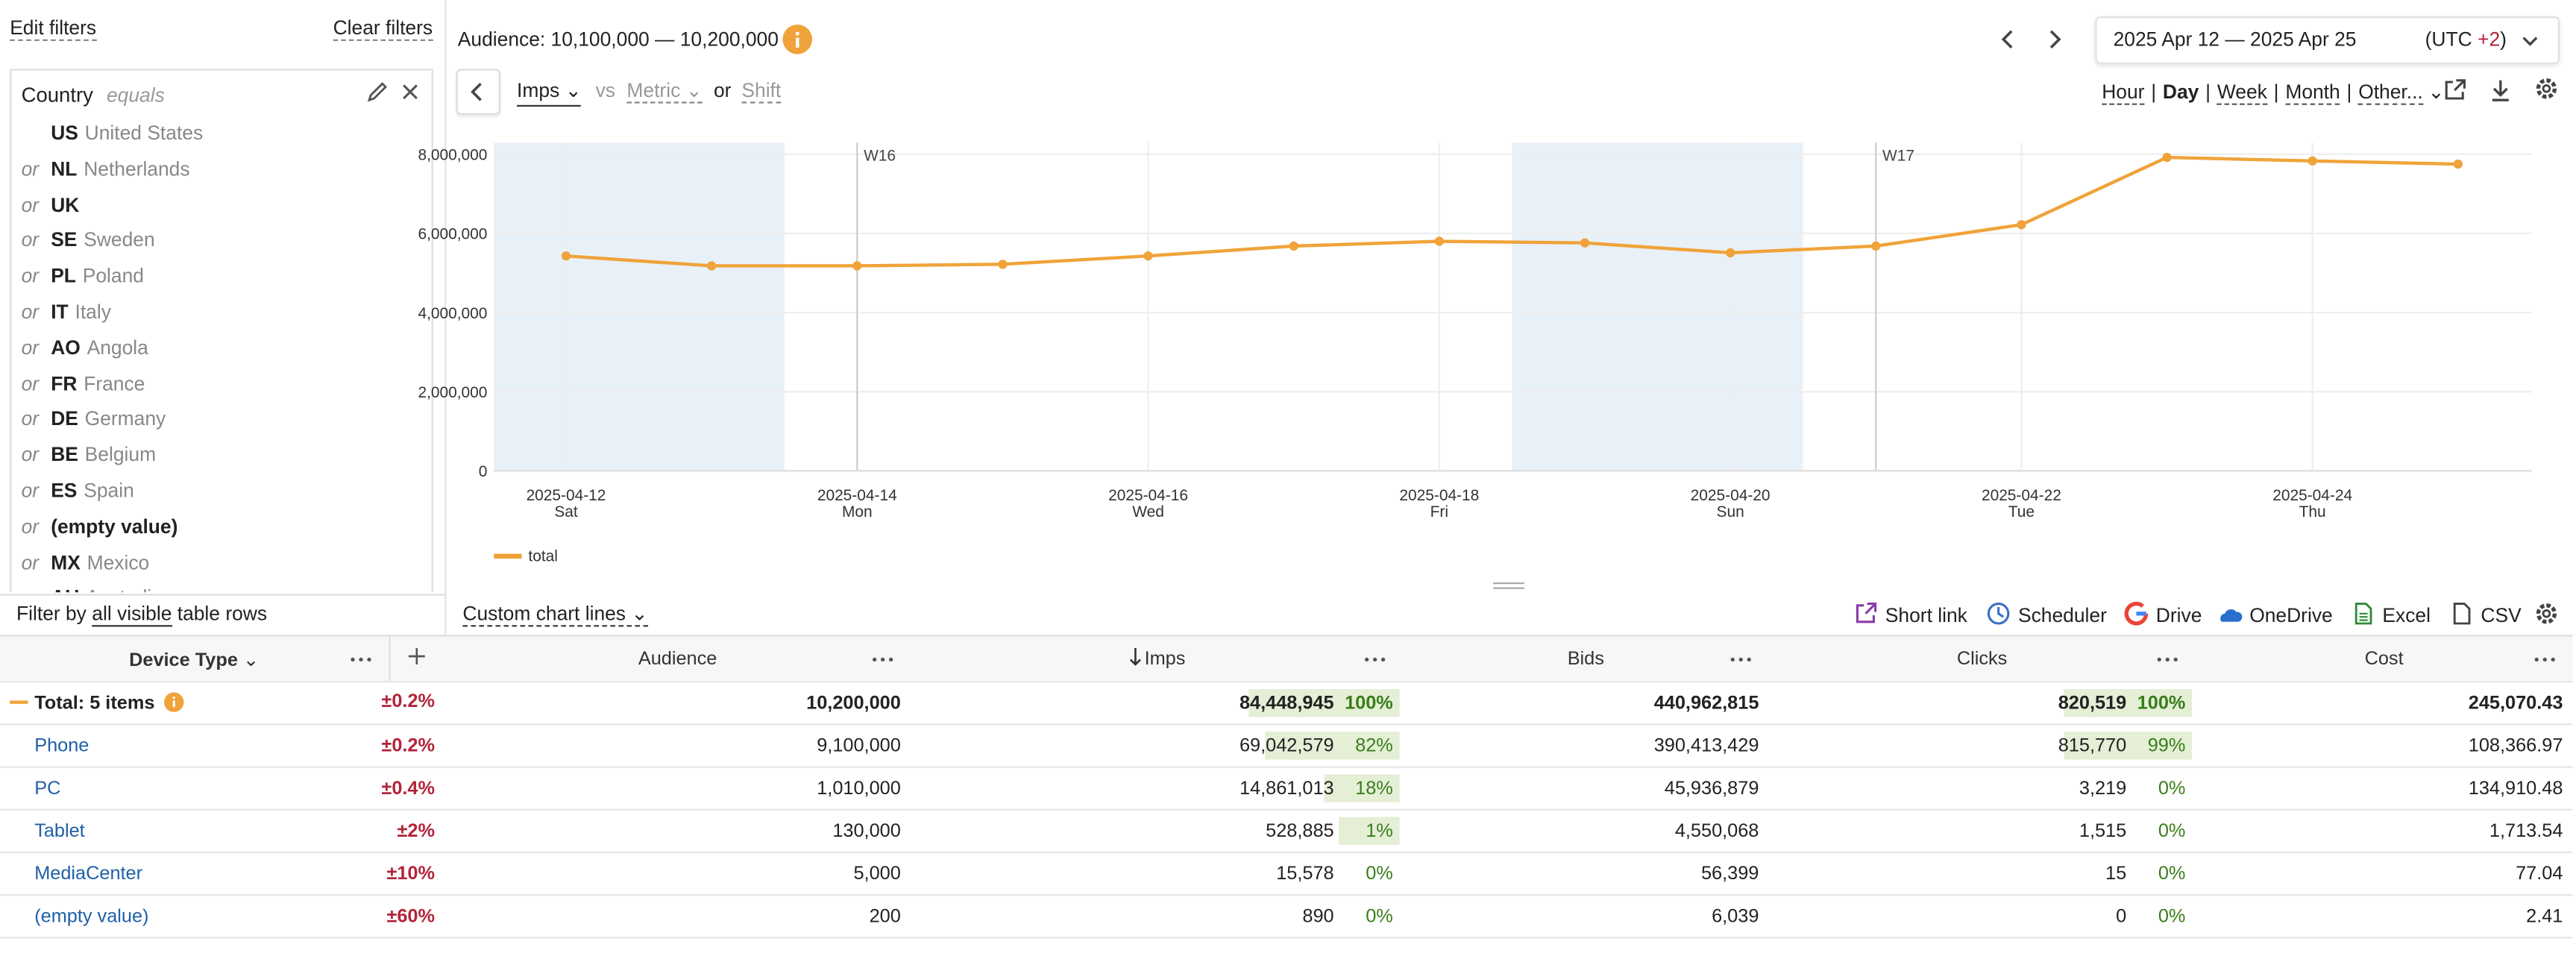 This screenshot has height=968, width=2576. I want to click on filter-value: or AO Angola, so click(85, 347).